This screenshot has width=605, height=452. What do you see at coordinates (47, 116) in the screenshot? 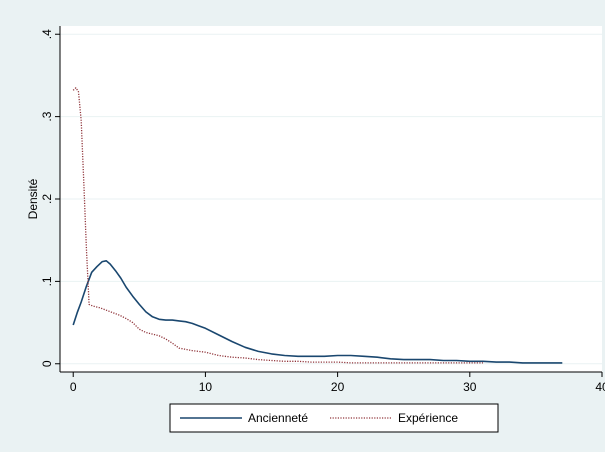
I see `y-tick-label: .3` at bounding box center [47, 116].